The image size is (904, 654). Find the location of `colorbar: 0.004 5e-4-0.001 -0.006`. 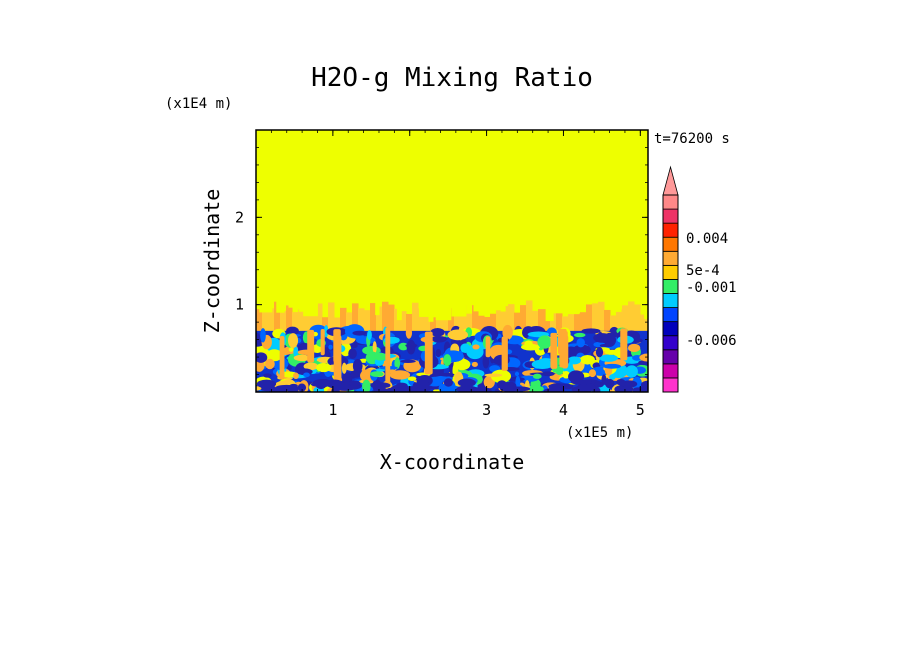

colorbar: 0.004 5e-4-0.001 -0.006 is located at coordinates (699, 279).